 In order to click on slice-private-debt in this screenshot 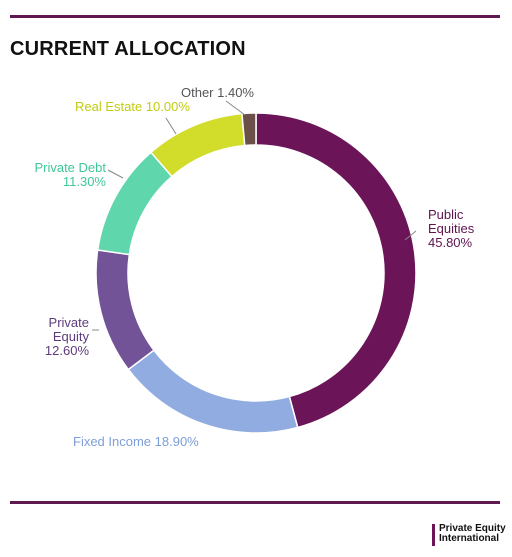, I will do `click(135, 203)`.